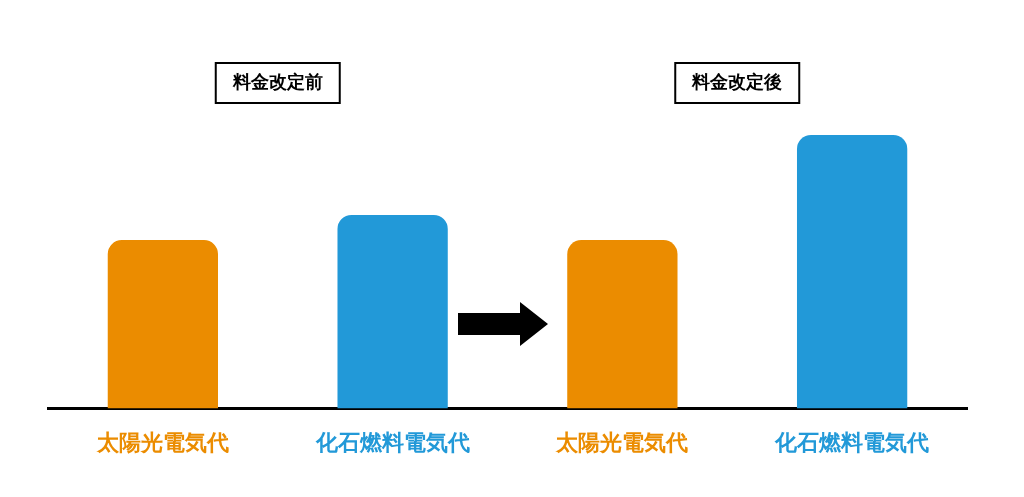  Describe the element at coordinates (277, 81) in the screenshot. I see `text: 料金改定前` at that location.